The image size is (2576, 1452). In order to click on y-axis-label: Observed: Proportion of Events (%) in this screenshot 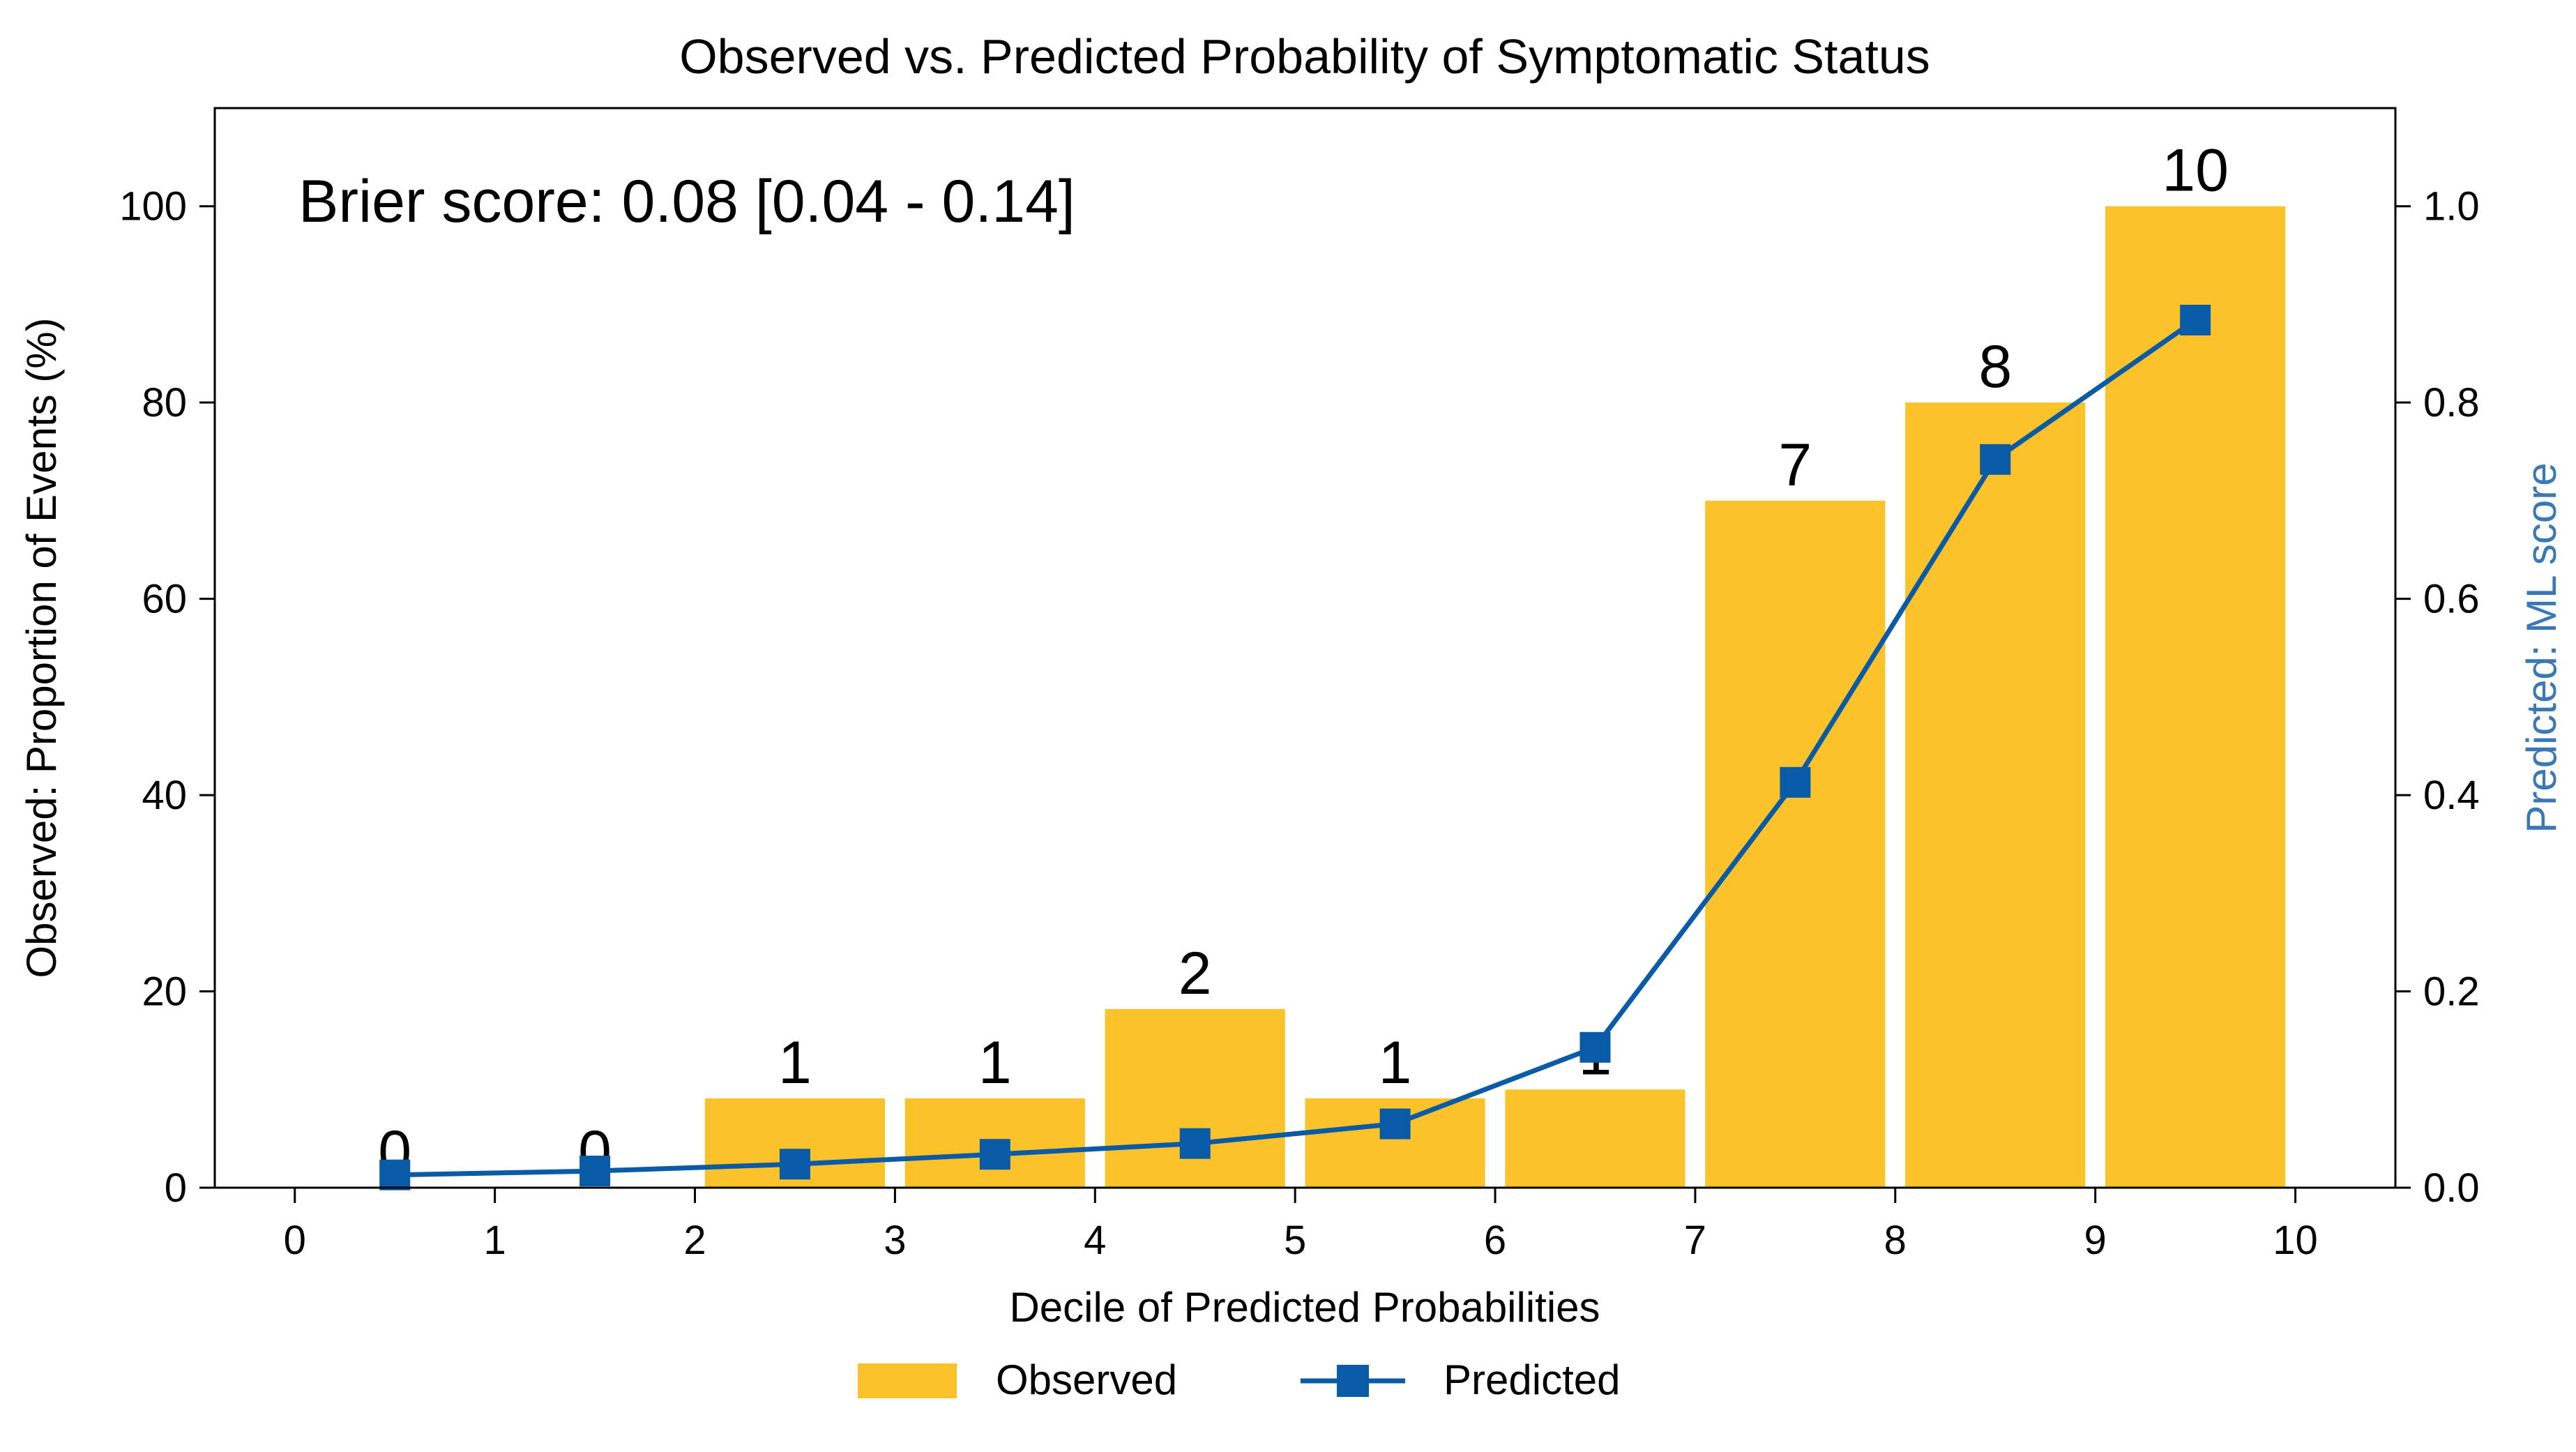, I will do `click(41, 647)`.